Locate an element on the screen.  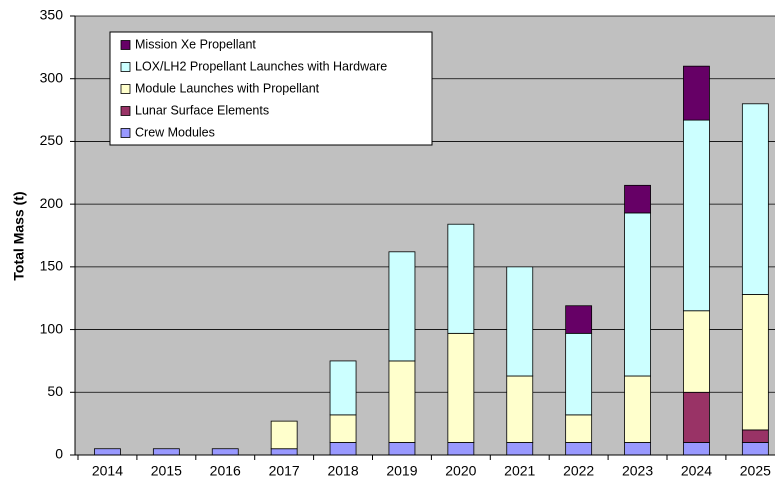
x-tick-label: 2024 is located at coordinates (696, 471).